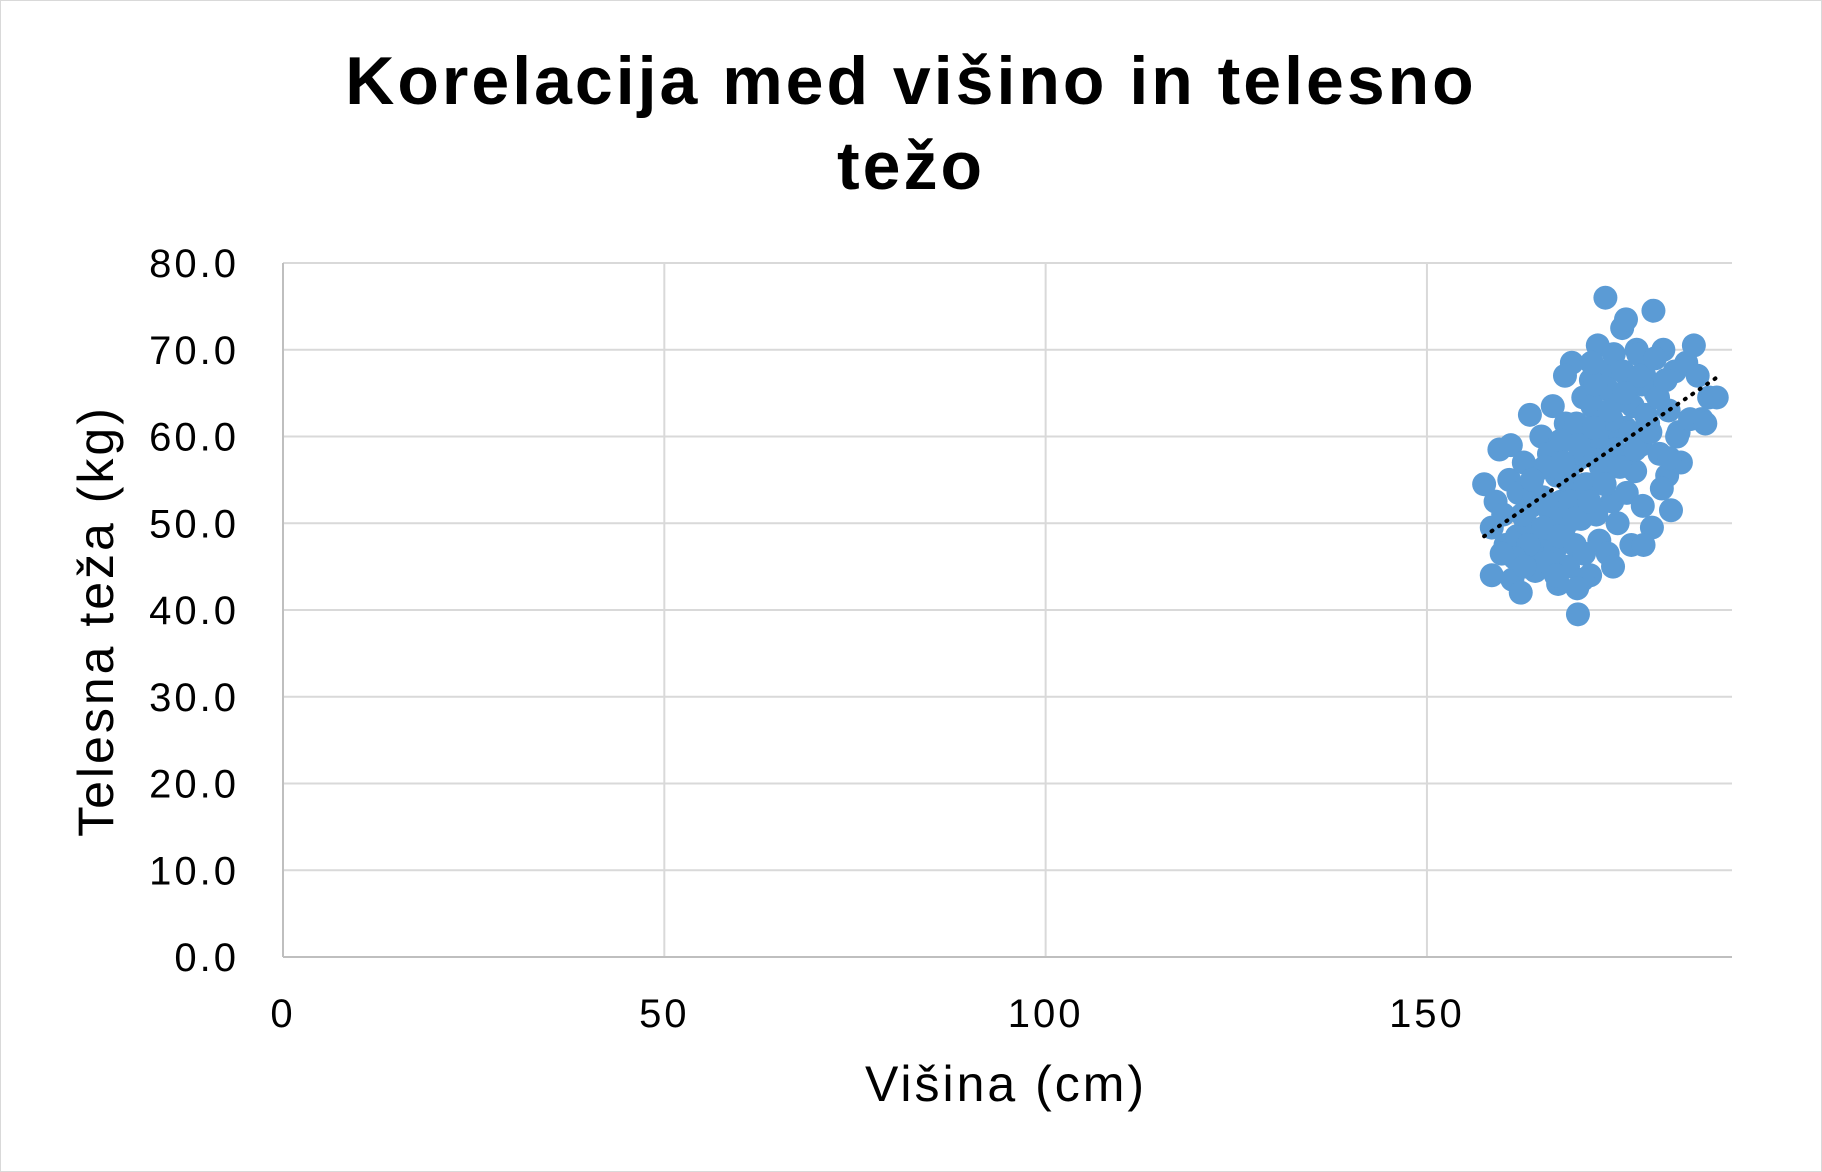 The image size is (1822, 1172). I want to click on y-axis-title: Telesna teža (kg), so click(96, 621).